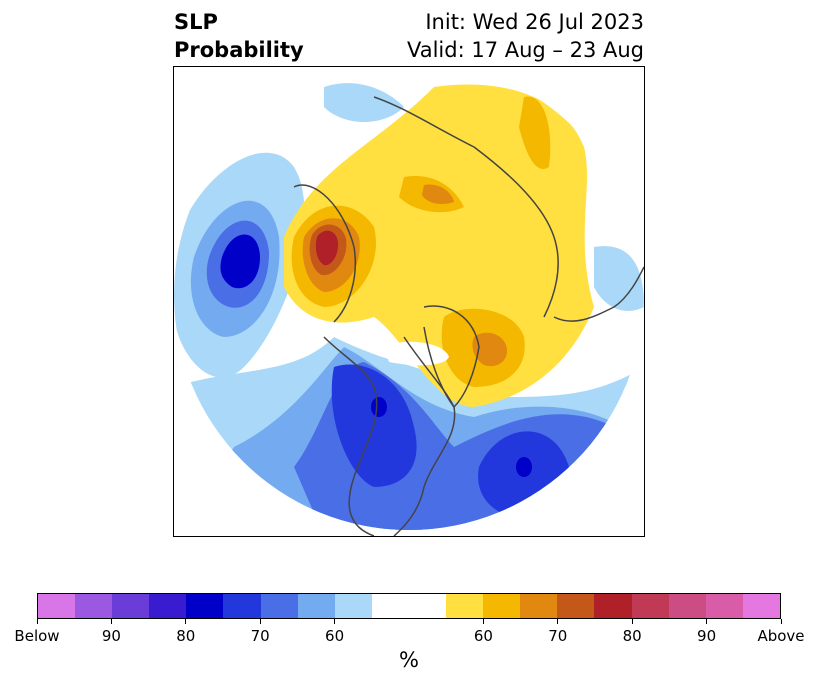 The image size is (819, 686). I want to click on north-america-east-coast, so click(424, 436).